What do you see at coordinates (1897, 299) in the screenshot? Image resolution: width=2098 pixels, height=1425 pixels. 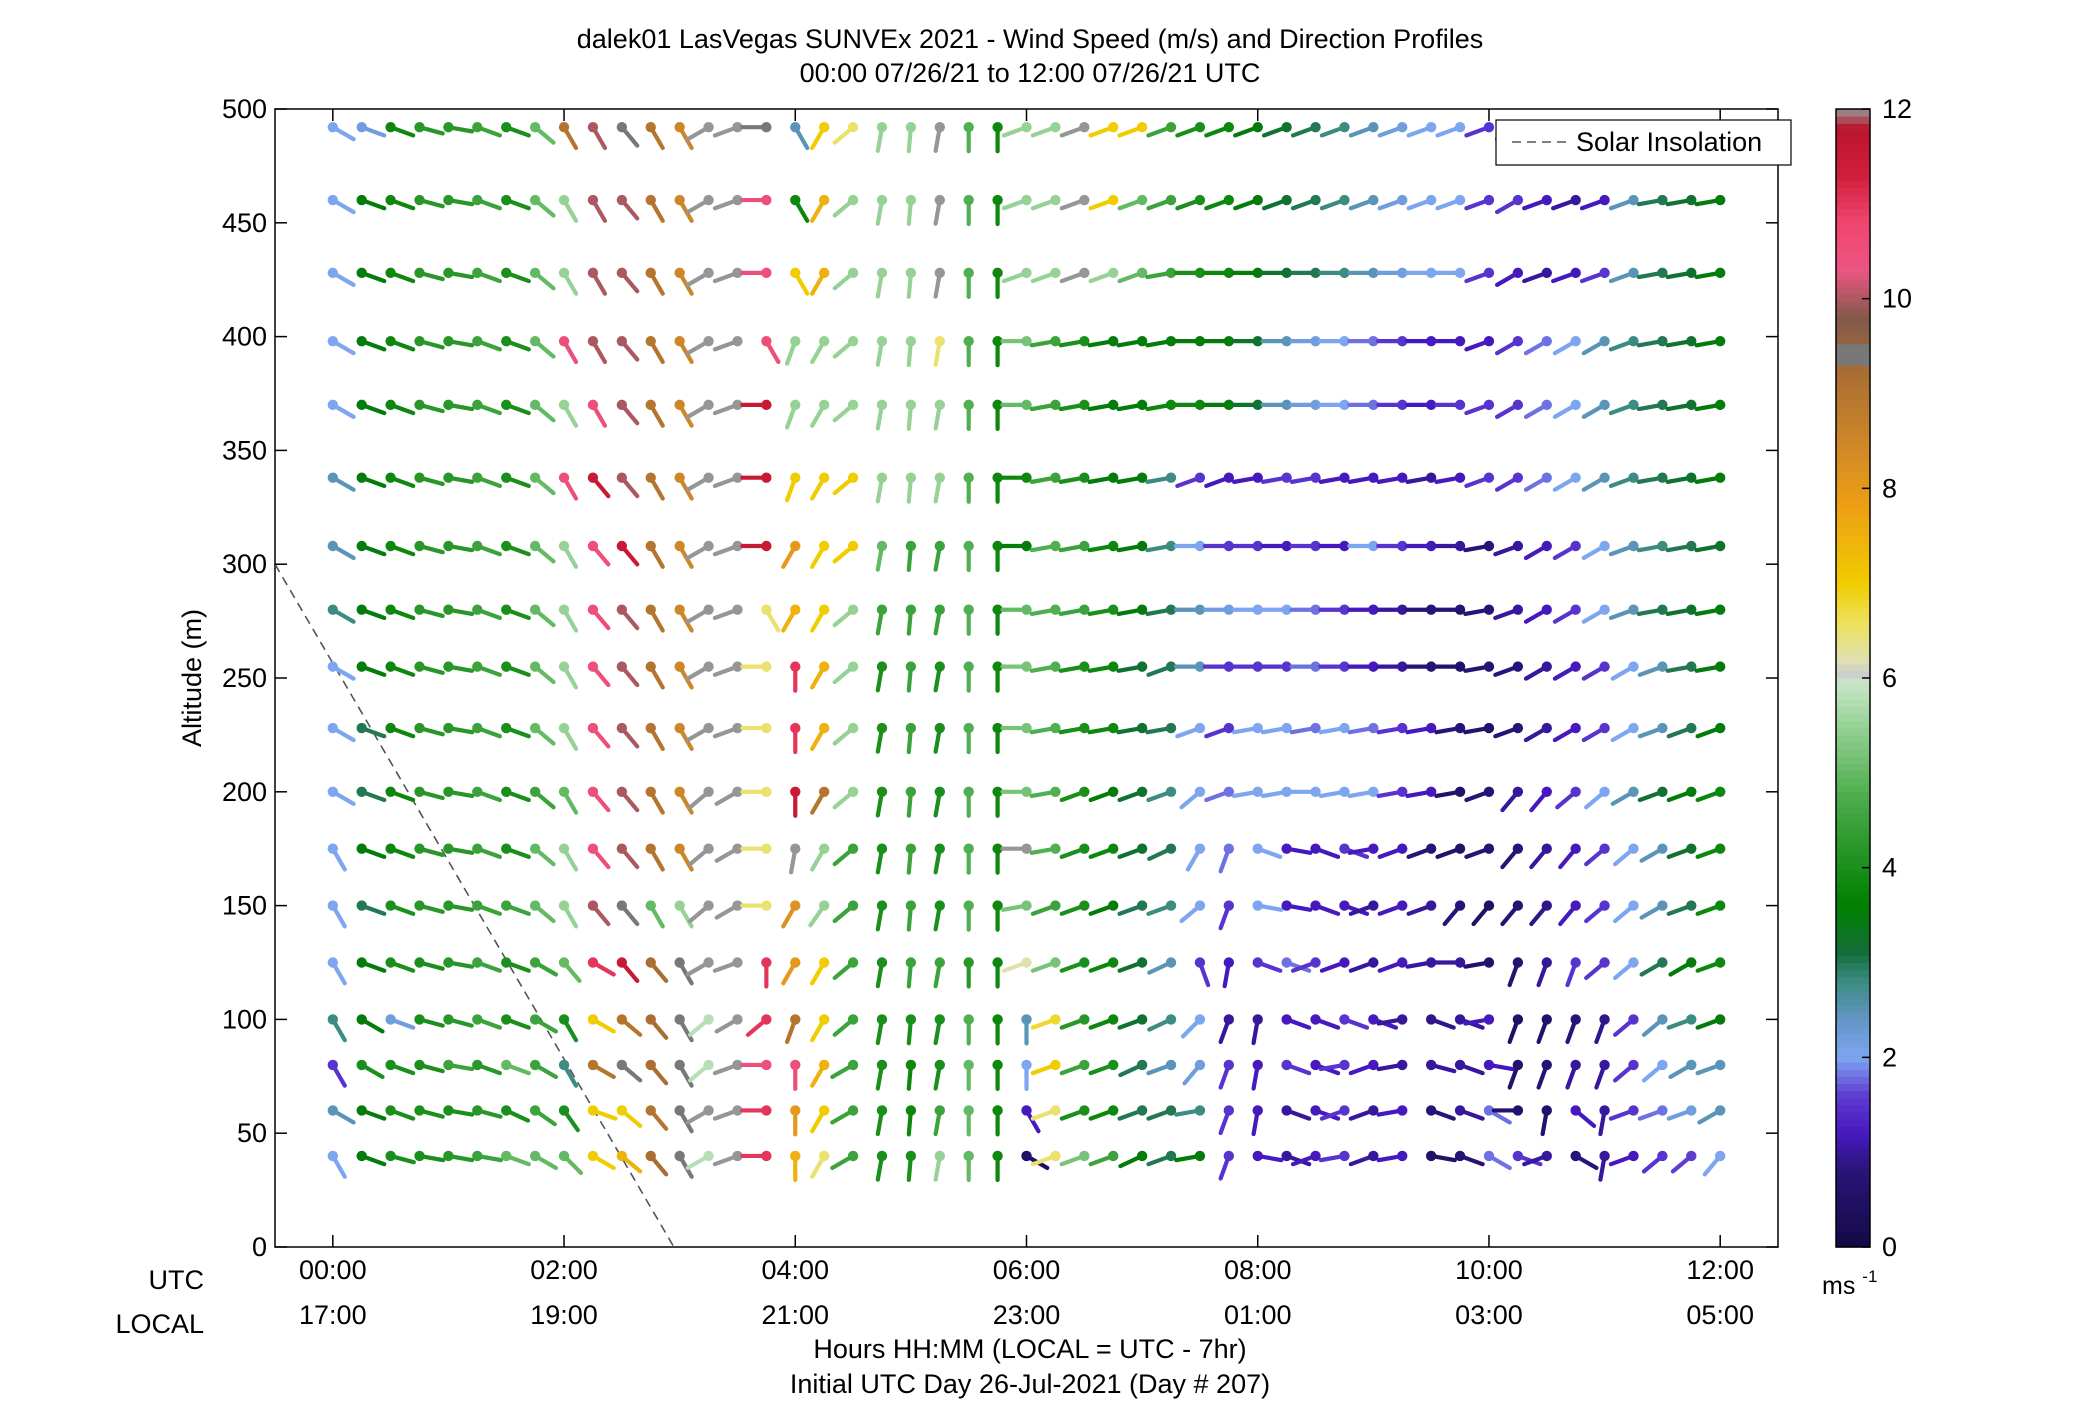 I see `colorbar-tick-label: 10` at bounding box center [1897, 299].